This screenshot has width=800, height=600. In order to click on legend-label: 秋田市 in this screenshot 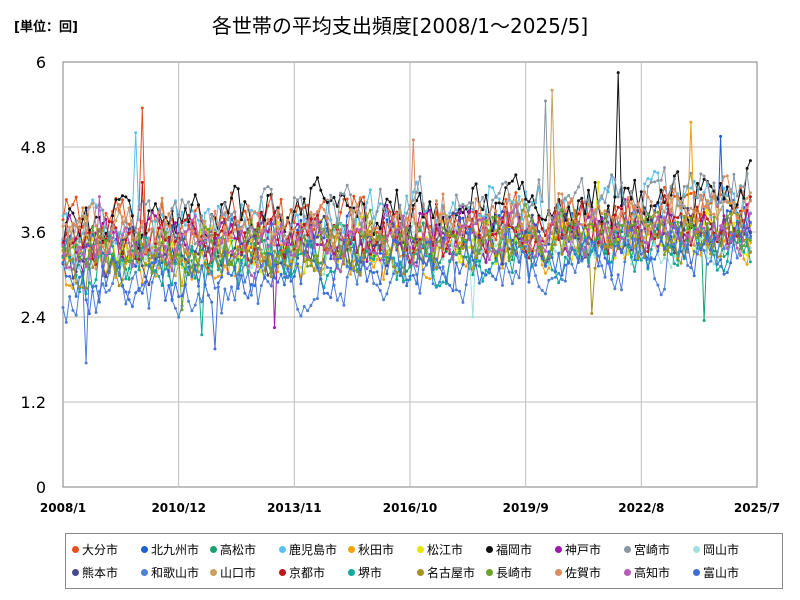, I will do `click(376, 550)`.